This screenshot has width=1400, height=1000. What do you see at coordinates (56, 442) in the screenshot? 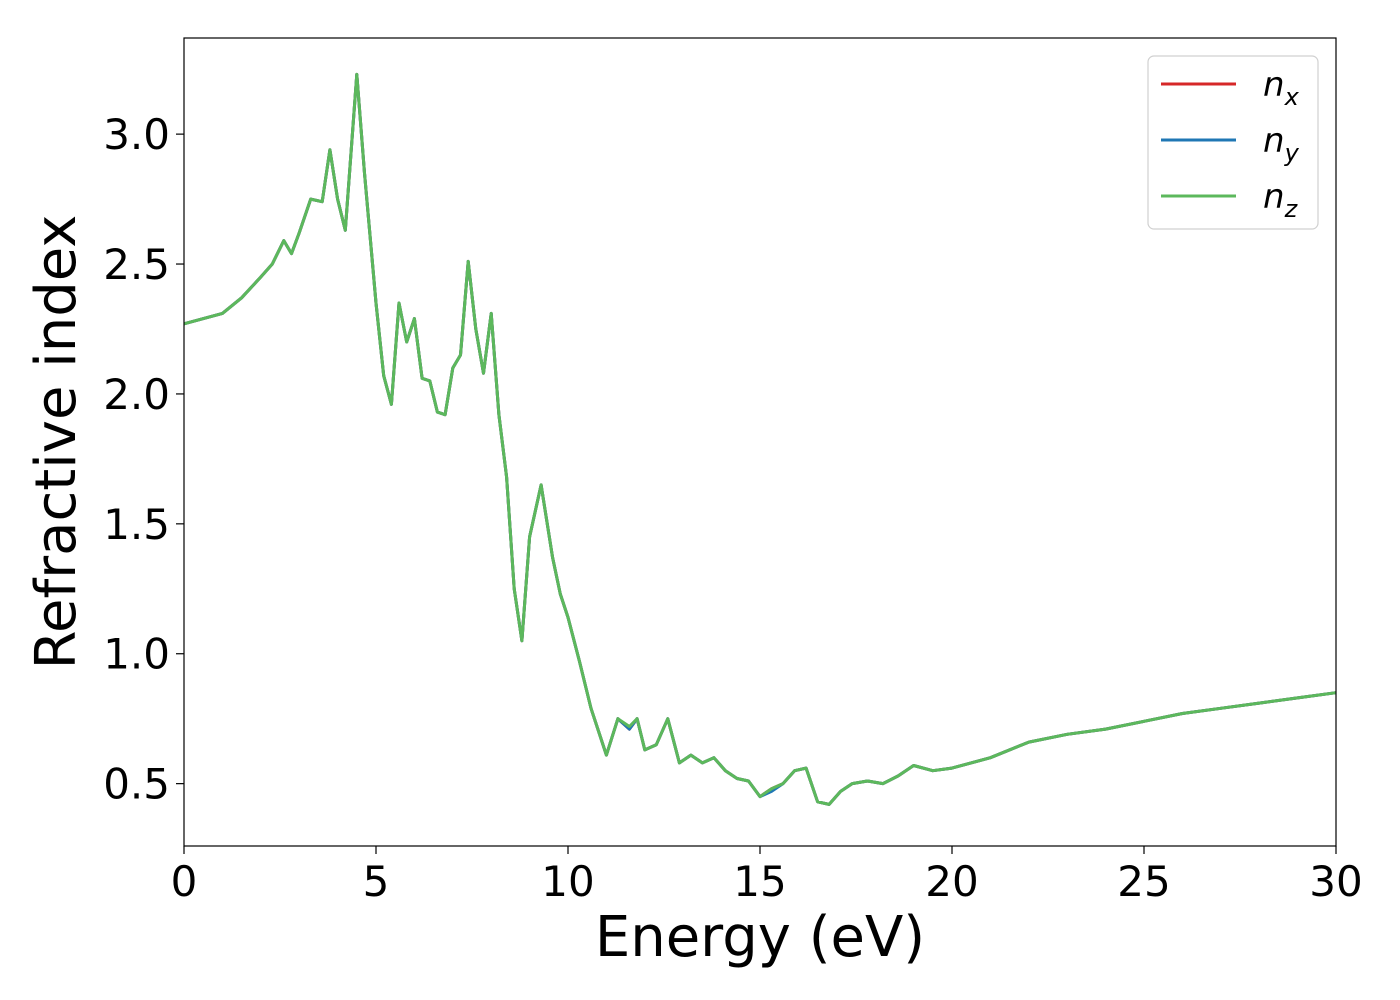
I see `y-axis-title: Refractive index` at bounding box center [56, 442].